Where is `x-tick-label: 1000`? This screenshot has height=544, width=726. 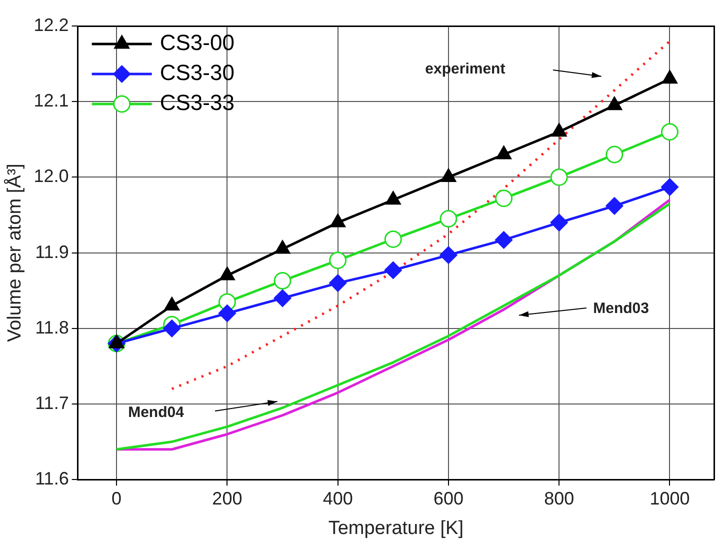
x-tick-label: 1000 is located at coordinates (670, 498).